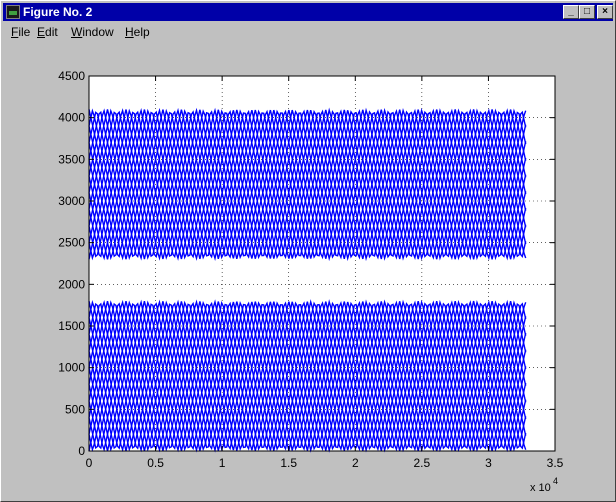  What do you see at coordinates (71, 76) in the screenshot?
I see `y-tick-label: 4500` at bounding box center [71, 76].